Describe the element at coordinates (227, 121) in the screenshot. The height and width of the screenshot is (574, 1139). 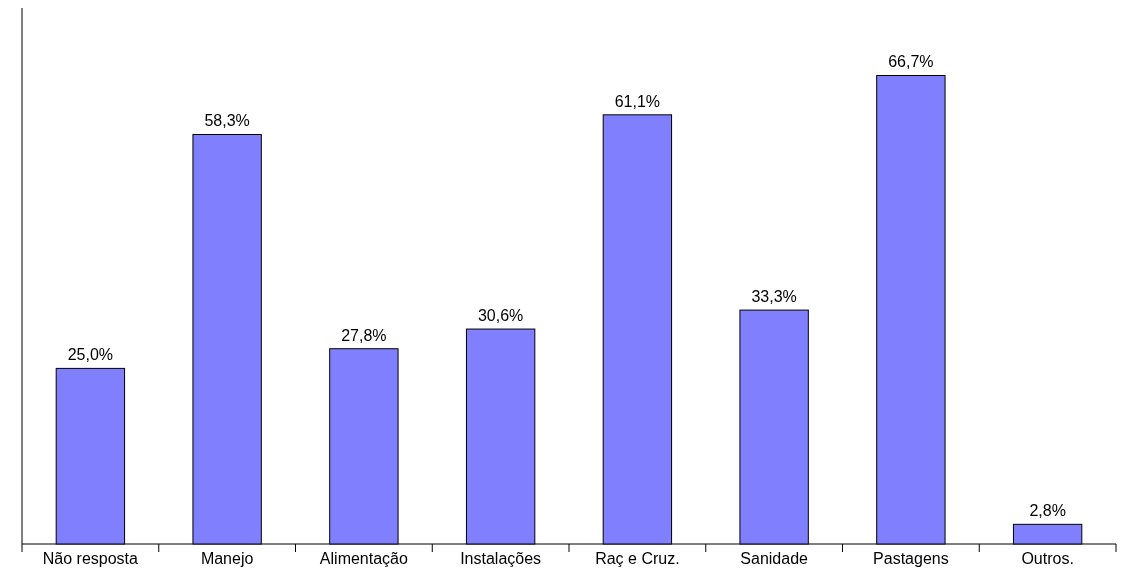
I see `data-label: 58,3%` at that location.